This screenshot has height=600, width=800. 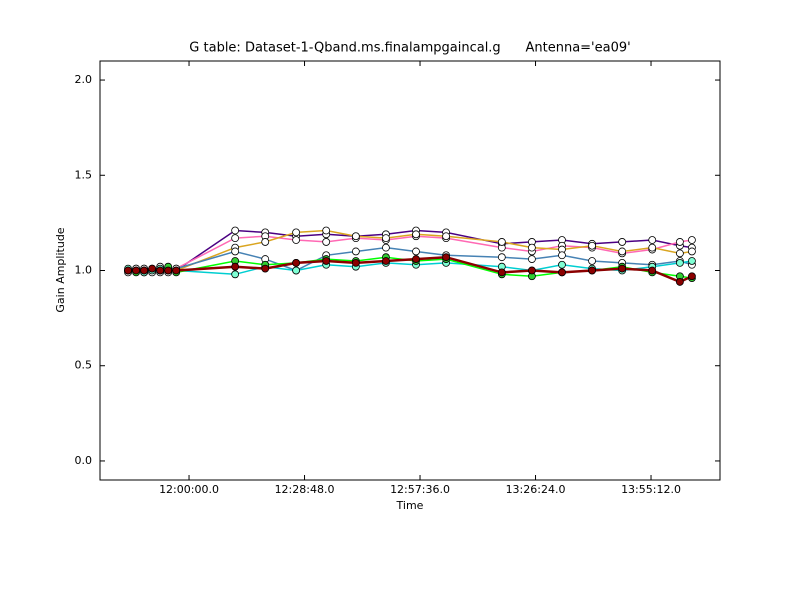 I want to click on x-tick-label: 12:00:00.0, so click(x=189, y=489).